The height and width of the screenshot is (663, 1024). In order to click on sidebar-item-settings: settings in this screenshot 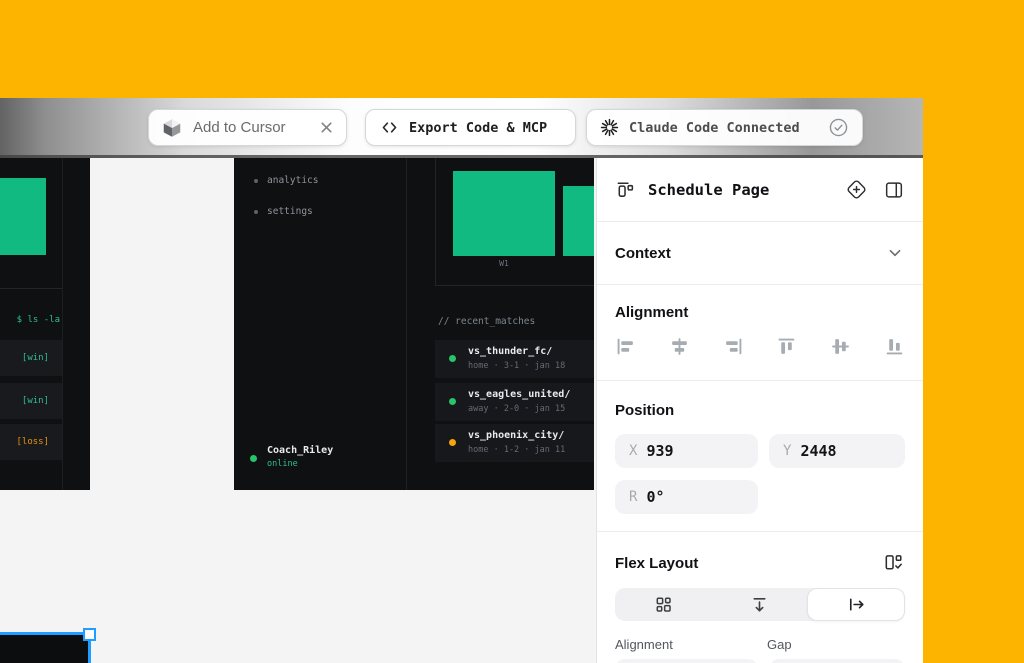, I will do `click(283, 211)`.